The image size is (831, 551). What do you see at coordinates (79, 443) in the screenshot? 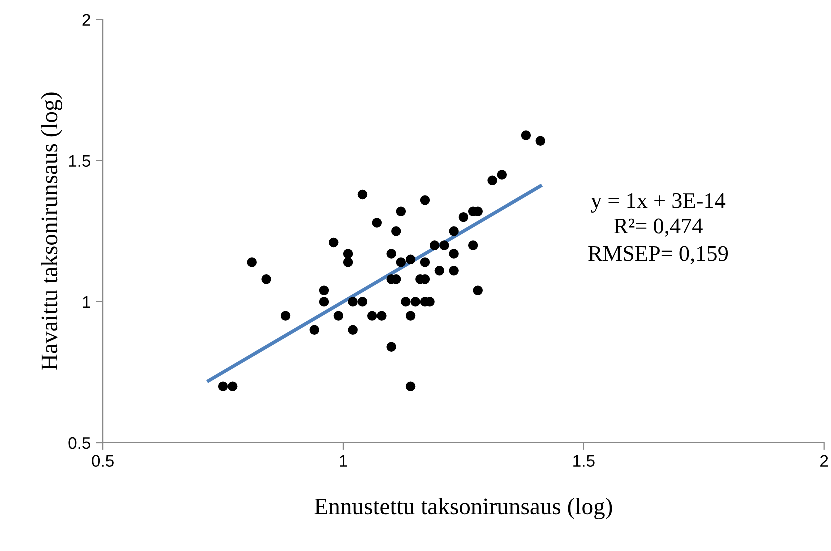
I see `y-tick-label: 0.5` at bounding box center [79, 443].